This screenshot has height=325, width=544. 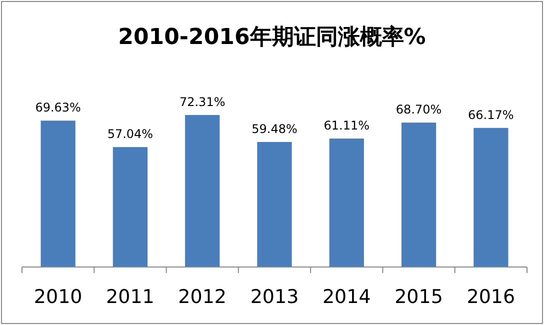 What do you see at coordinates (58, 297) in the screenshot?
I see `x-tick-label: 2010` at bounding box center [58, 297].